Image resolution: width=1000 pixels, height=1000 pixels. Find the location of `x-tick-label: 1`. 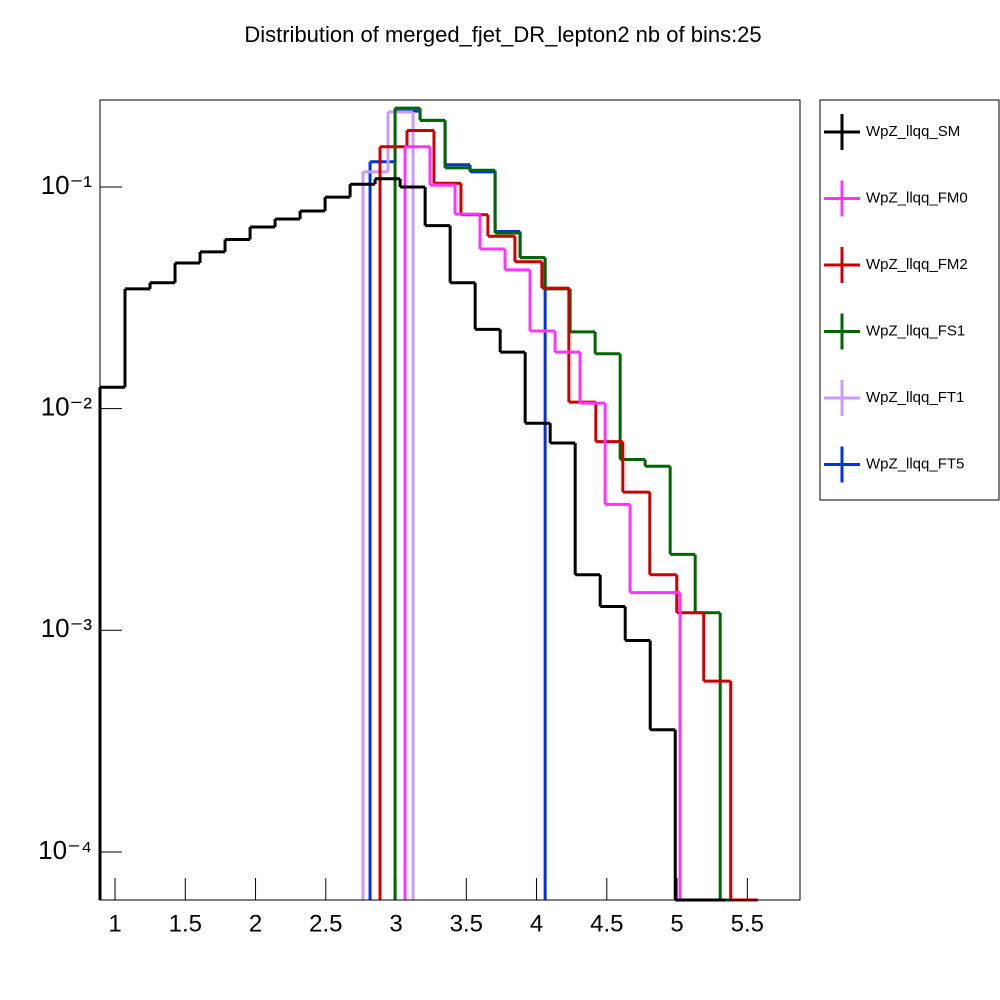

x-tick-label: 1 is located at coordinates (114, 923).